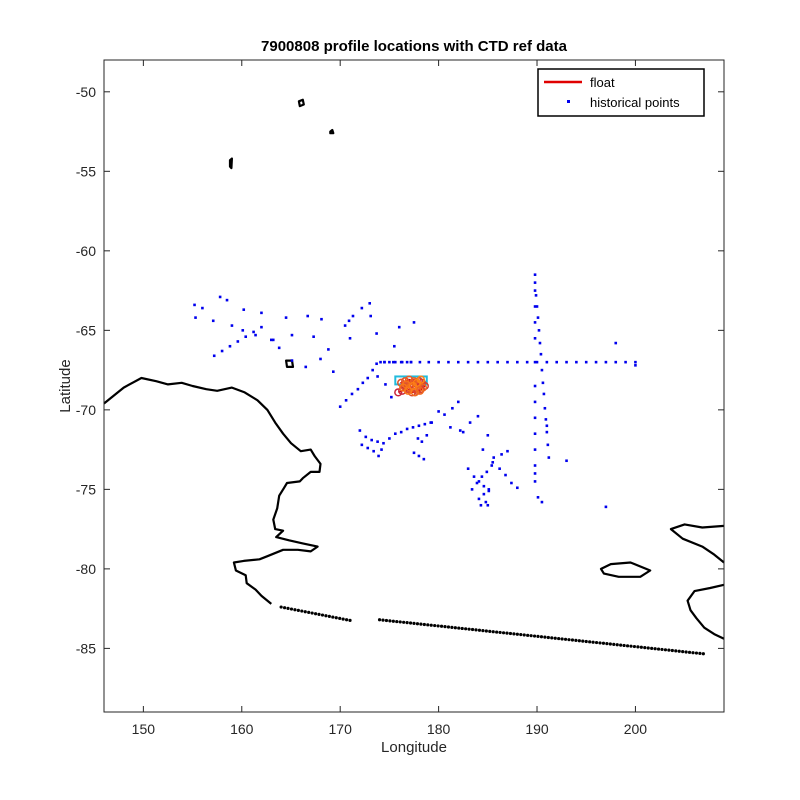 This screenshot has height=800, width=800. I want to click on legend: float historical points, so click(621, 92).